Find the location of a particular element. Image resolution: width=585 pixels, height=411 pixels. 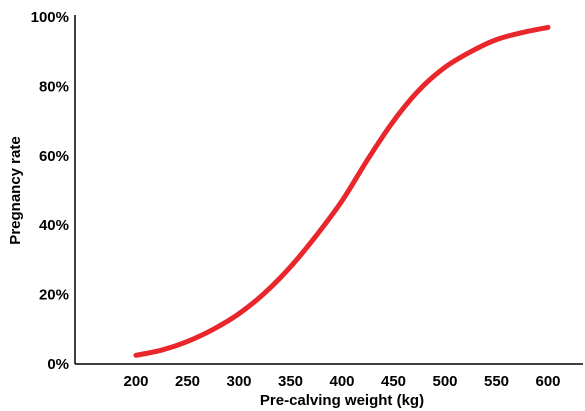

y-tick-label: 20% is located at coordinates (54, 295).